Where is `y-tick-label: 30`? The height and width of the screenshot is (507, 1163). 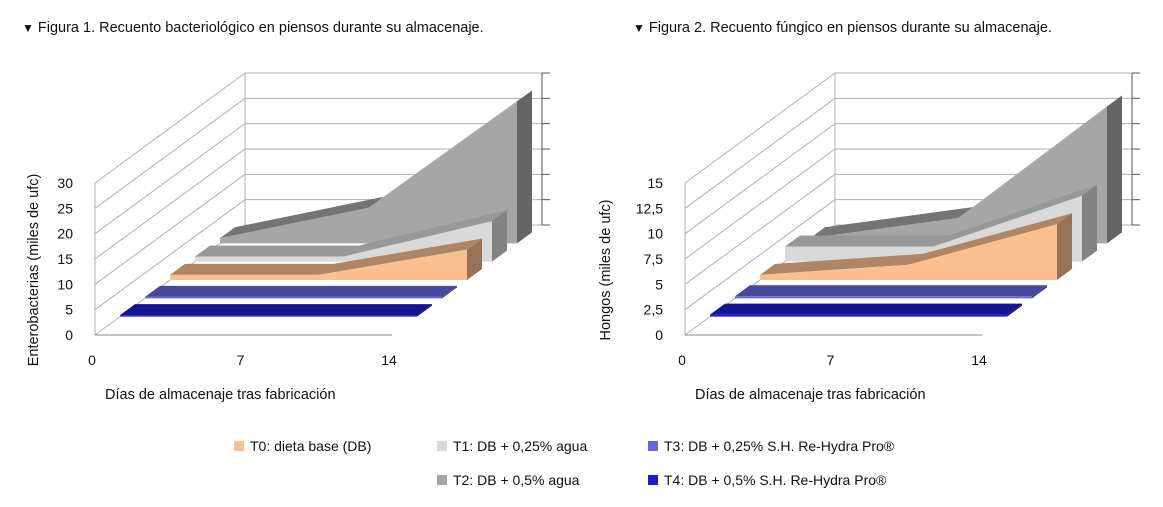
y-tick-label: 30 is located at coordinates (65, 183).